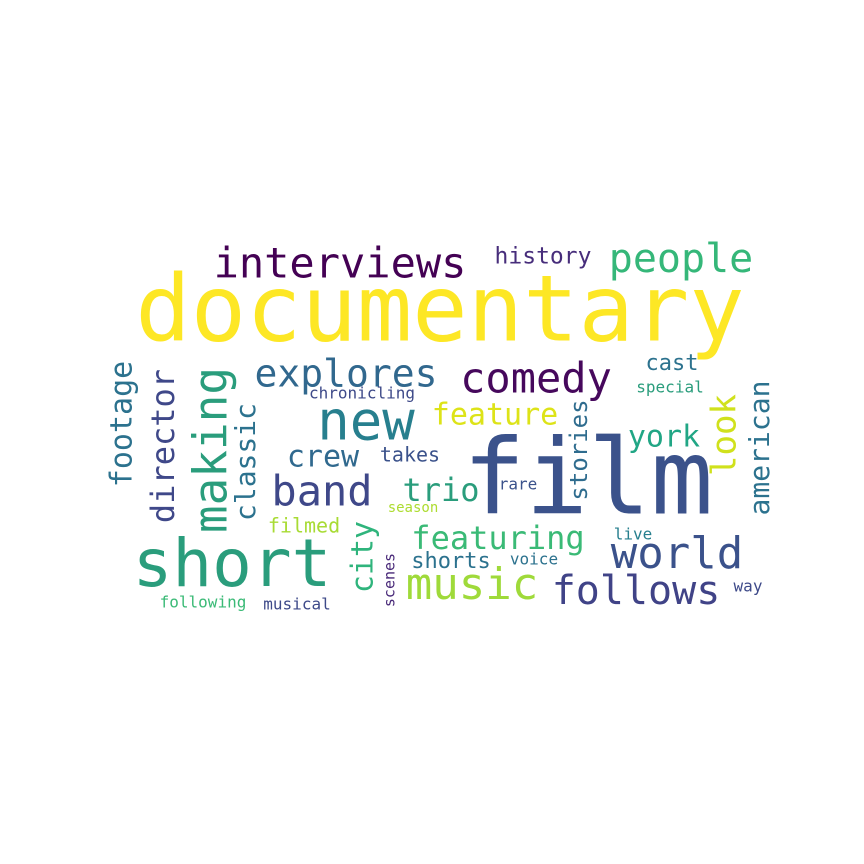 The width and height of the screenshot is (864, 864). What do you see at coordinates (440, 490) in the screenshot?
I see `word-trio: trio` at bounding box center [440, 490].